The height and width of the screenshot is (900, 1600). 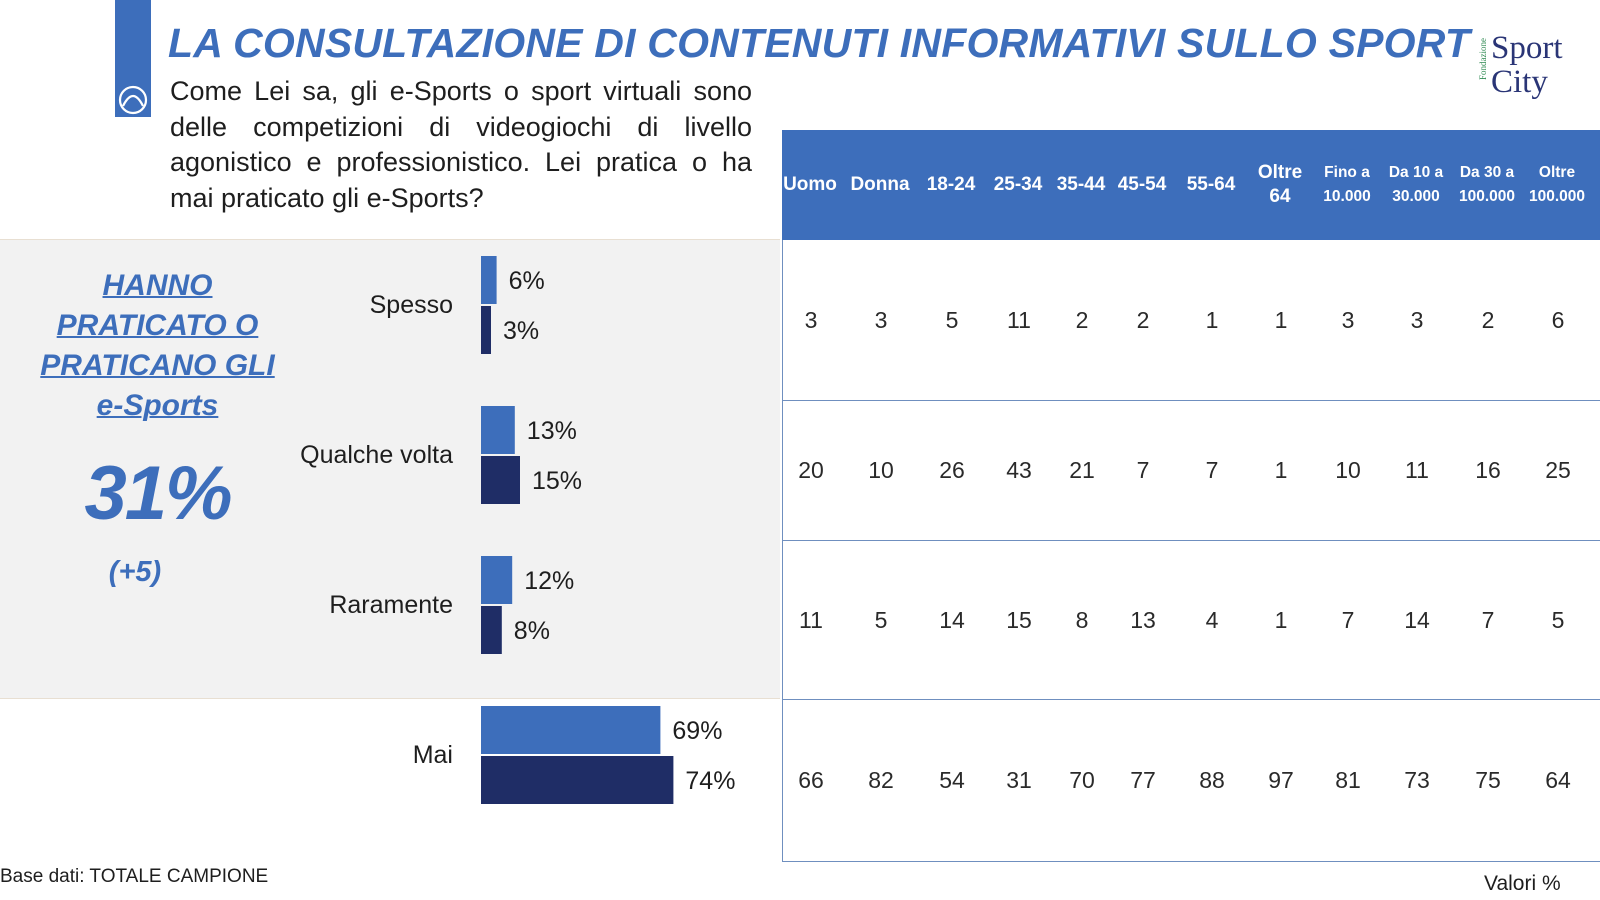 I want to click on table-cell: 66, so click(x=811, y=780).